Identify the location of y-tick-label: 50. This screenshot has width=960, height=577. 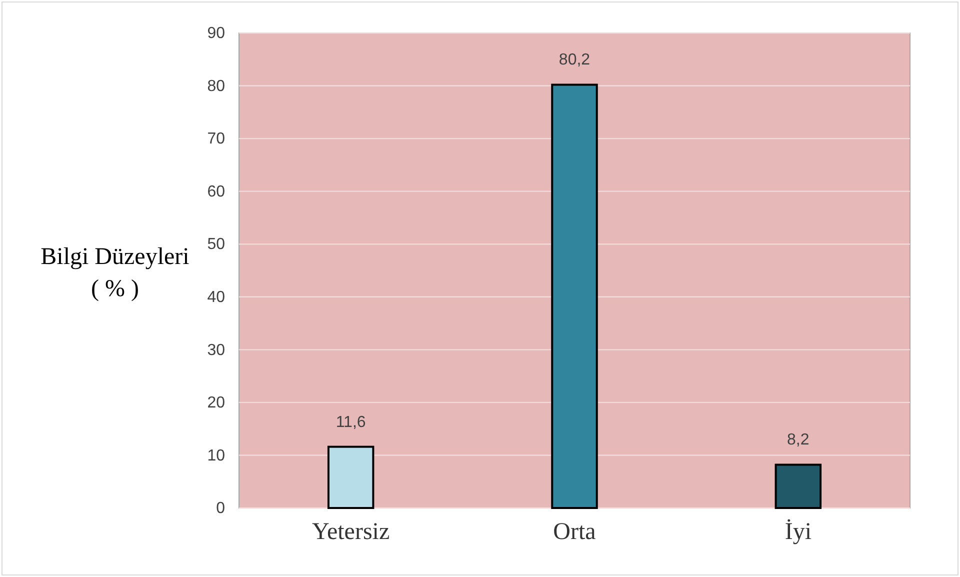
(216, 245).